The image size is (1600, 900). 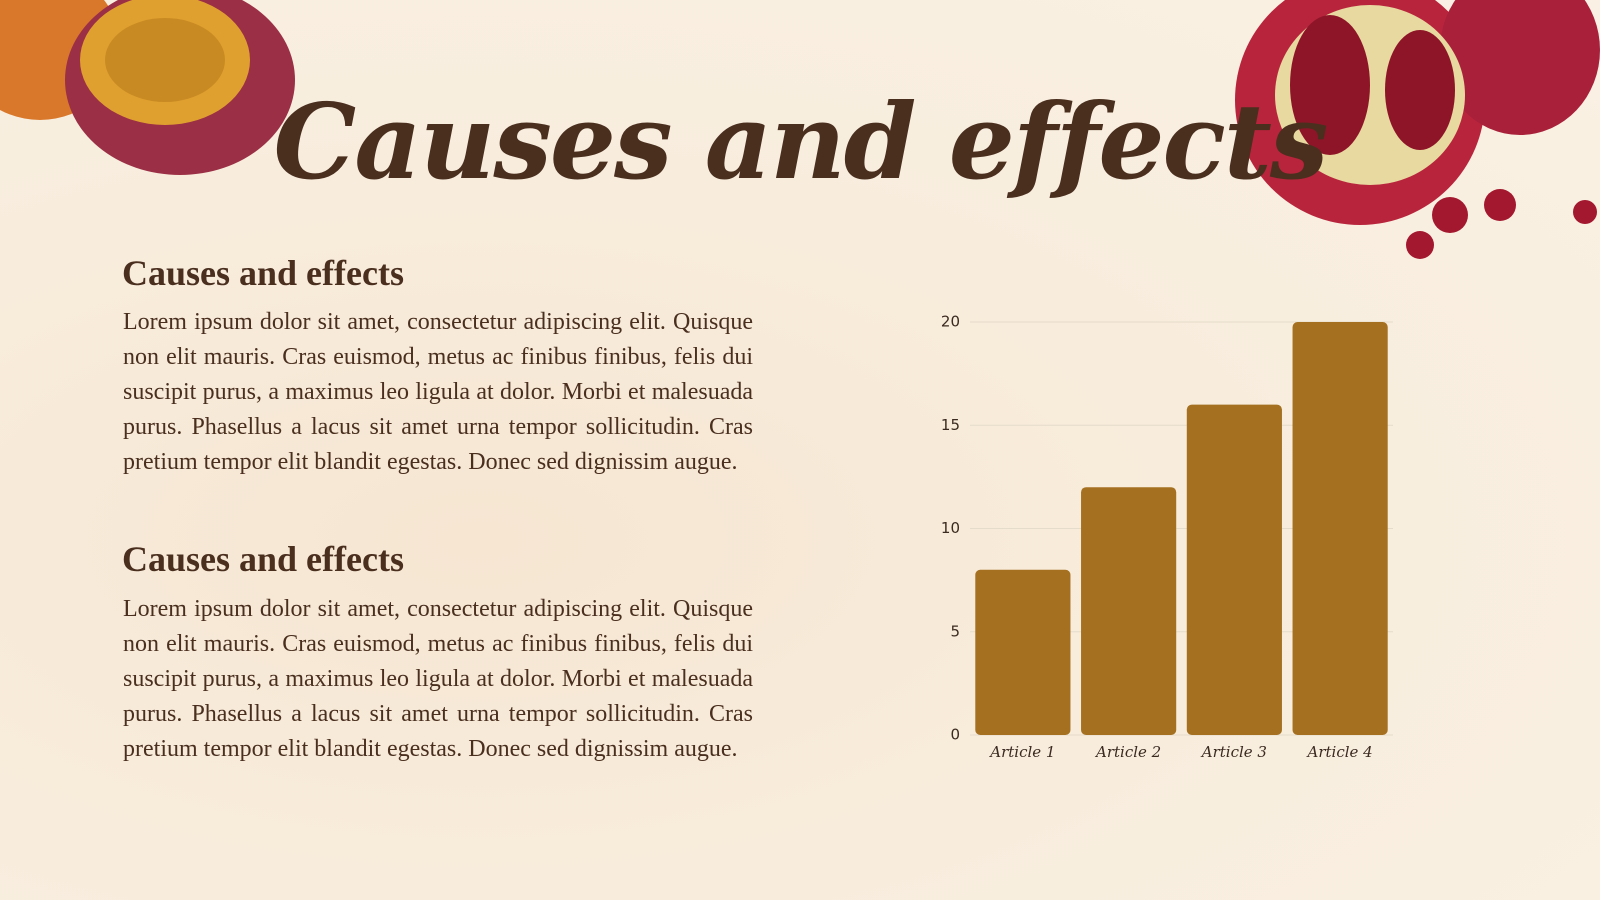 What do you see at coordinates (1339, 752) in the screenshot?
I see `x-tick-label: Article 4` at bounding box center [1339, 752].